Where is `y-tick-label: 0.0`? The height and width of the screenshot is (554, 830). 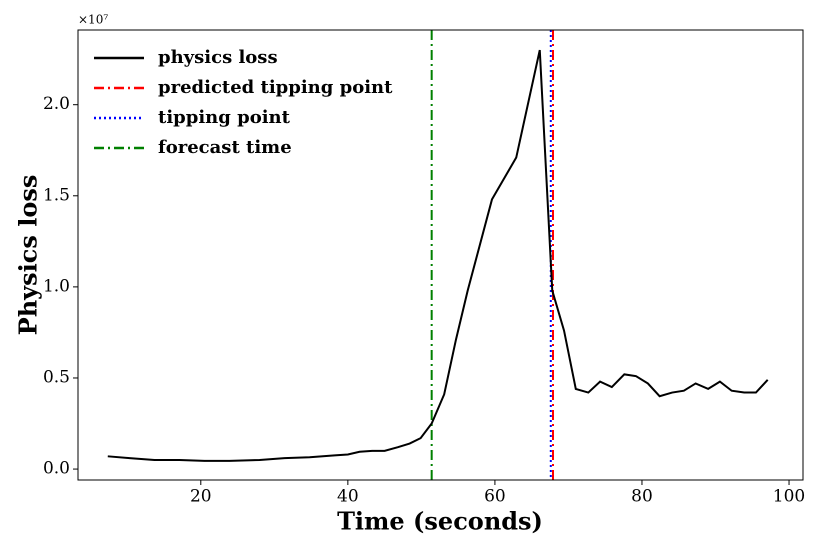 y-tick-label: 0.0 is located at coordinates (56, 469).